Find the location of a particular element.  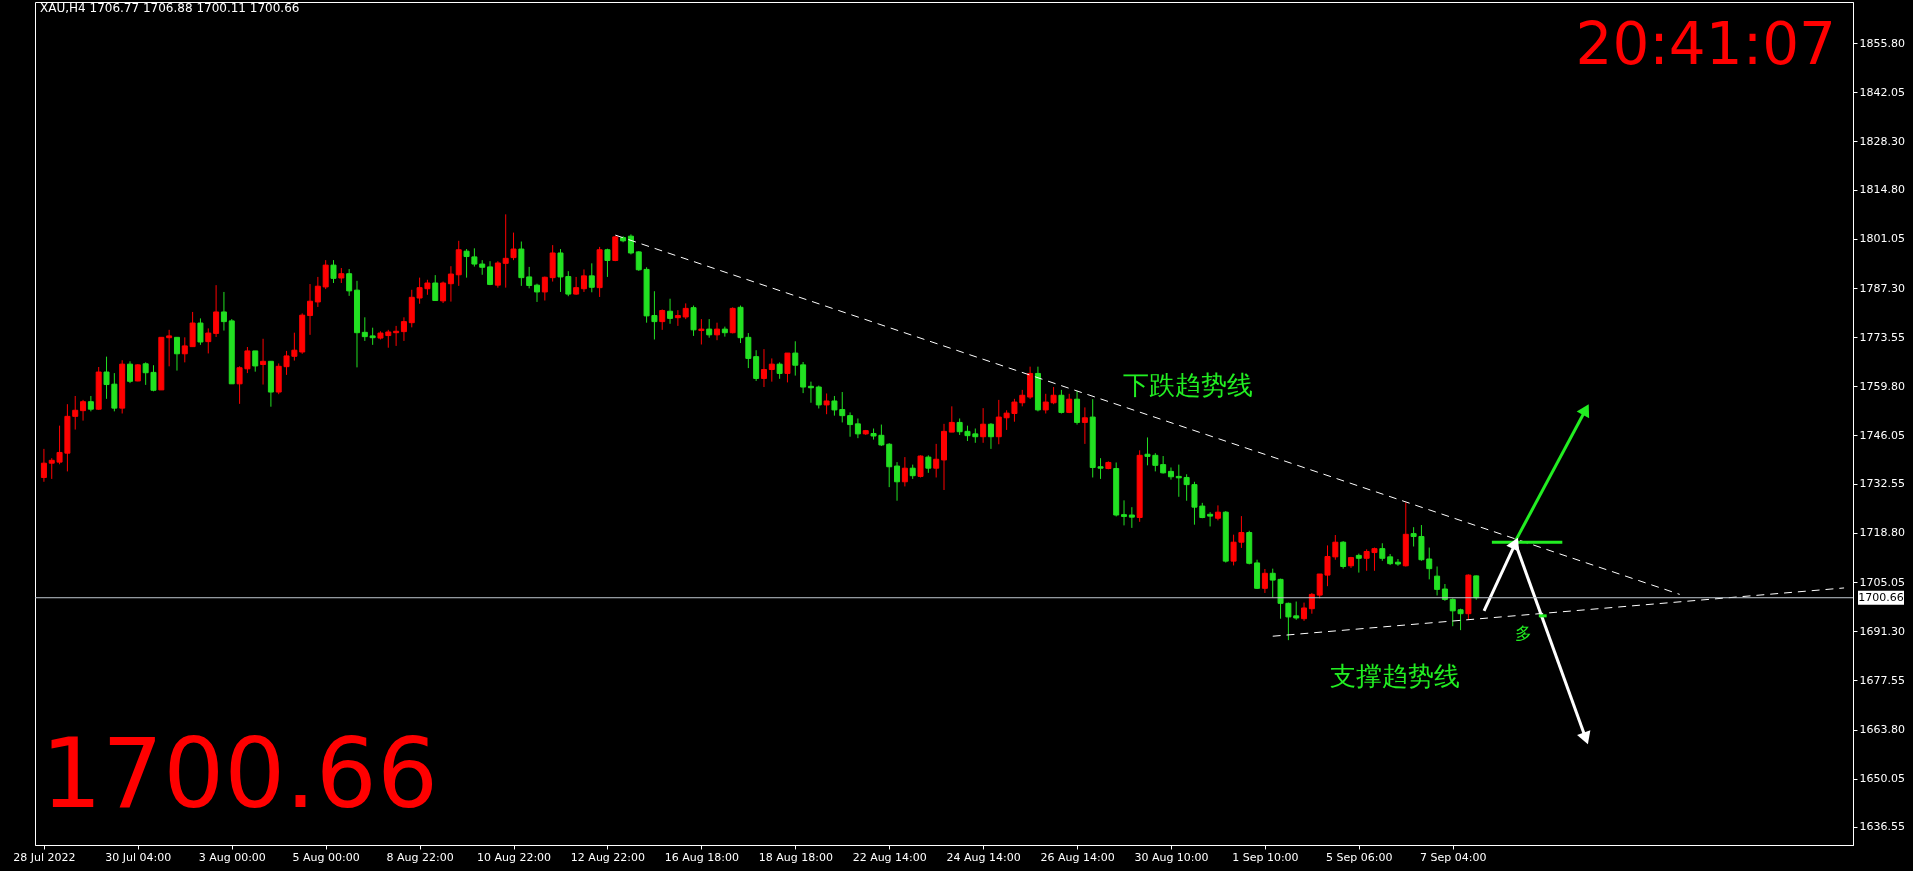

ref-line-label: 1700.66 is located at coordinates (1881, 597).